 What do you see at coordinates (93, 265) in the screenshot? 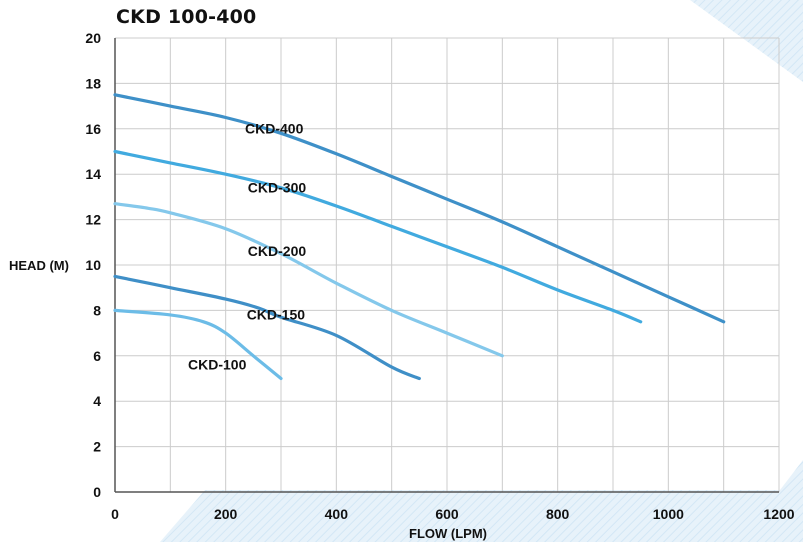
I see `y-tick-label: 10` at bounding box center [93, 265].